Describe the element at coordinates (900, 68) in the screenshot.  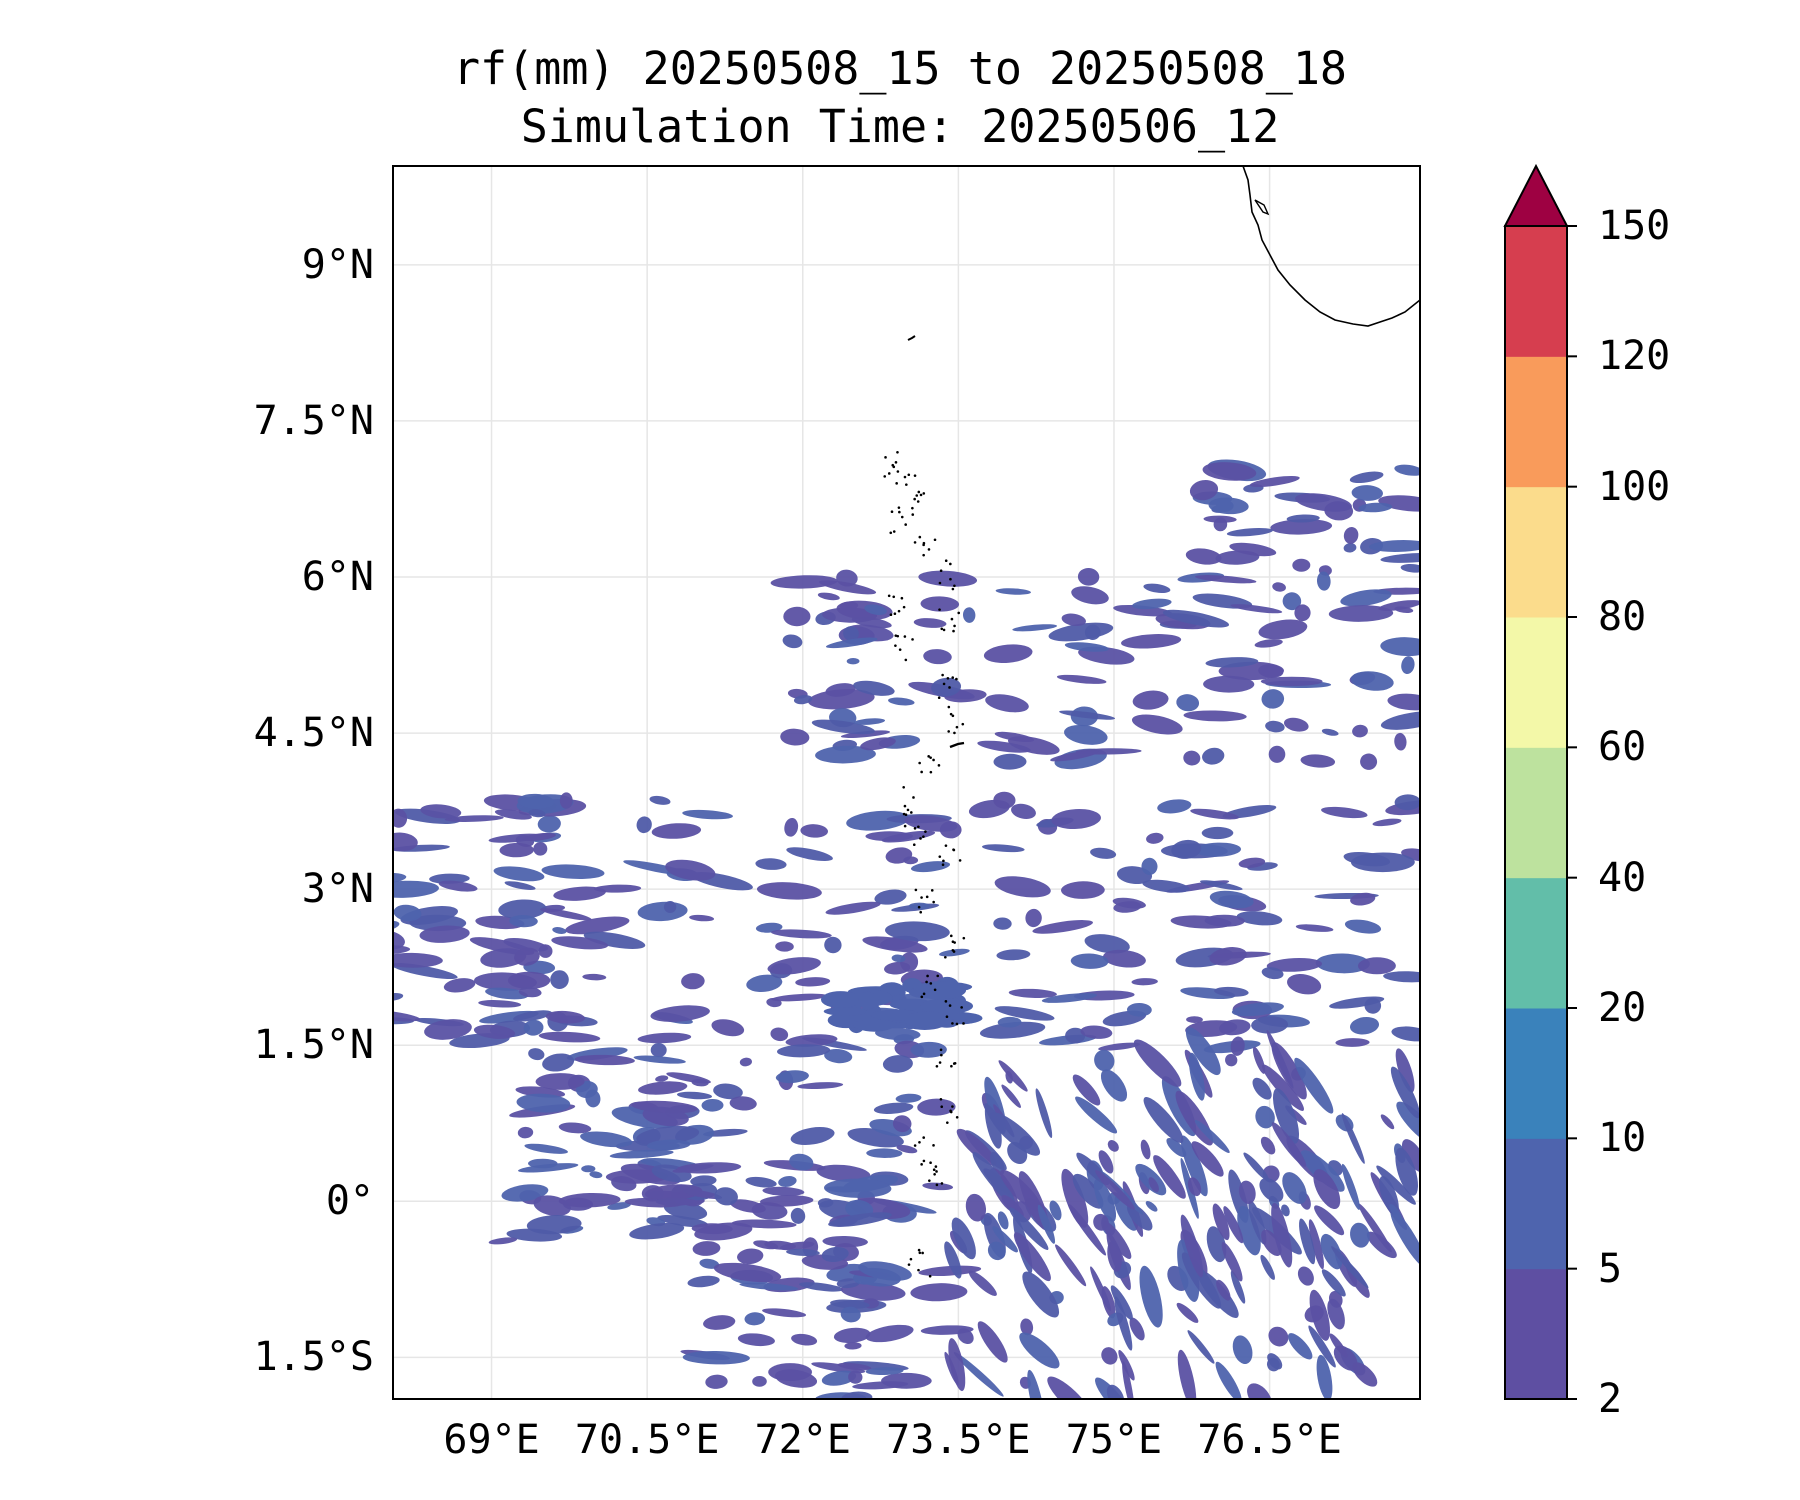
I see `map-title-line1: rf(mm) 20250508_15 to 20250508_18` at that location.